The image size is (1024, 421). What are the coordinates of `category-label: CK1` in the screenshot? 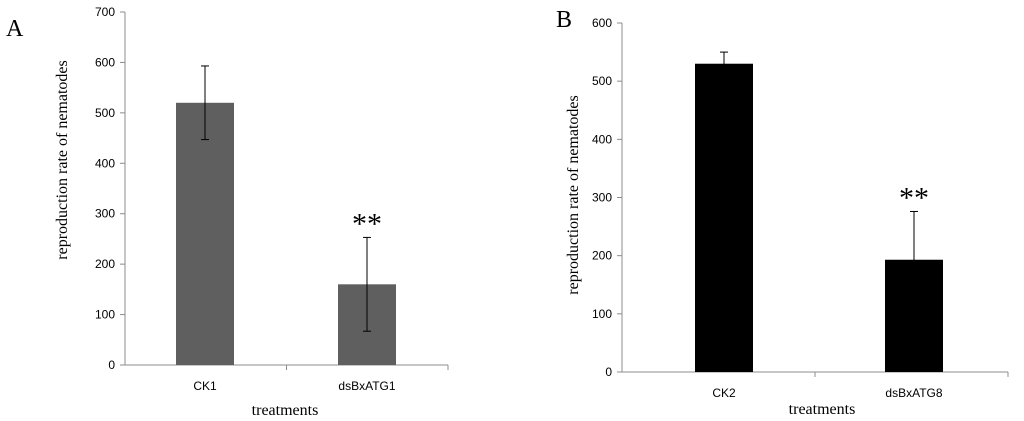 It's located at (205, 386).